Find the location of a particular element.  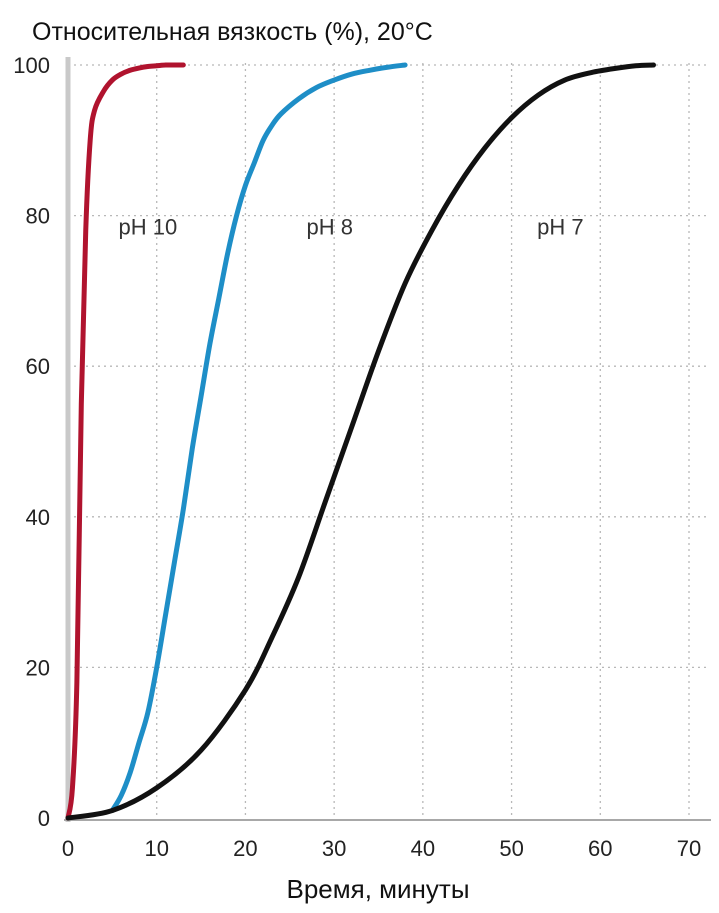

x-tick-label-40: 40 is located at coordinates (423, 848).